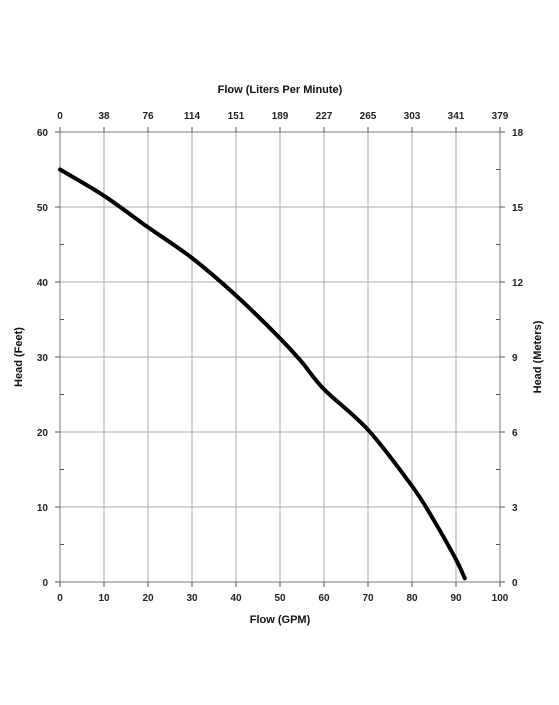 This screenshot has height=705, width=559. I want to click on x-tick-label: 20, so click(148, 598).